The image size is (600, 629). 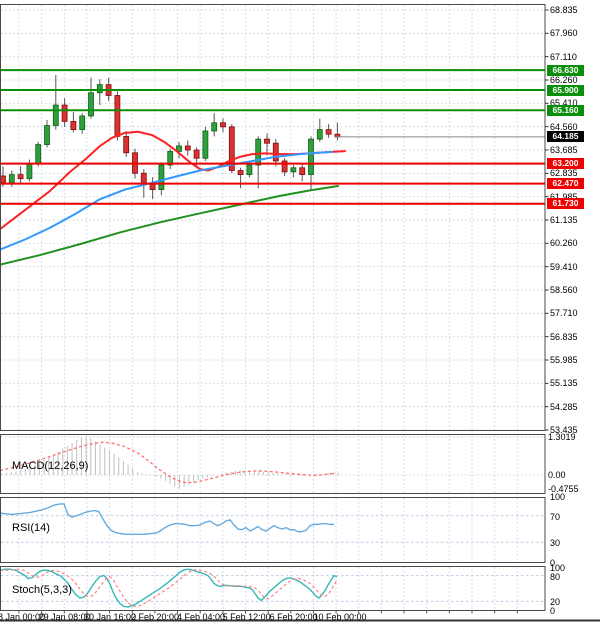 I want to click on stoch-axis-label: 80, so click(x=555, y=576).